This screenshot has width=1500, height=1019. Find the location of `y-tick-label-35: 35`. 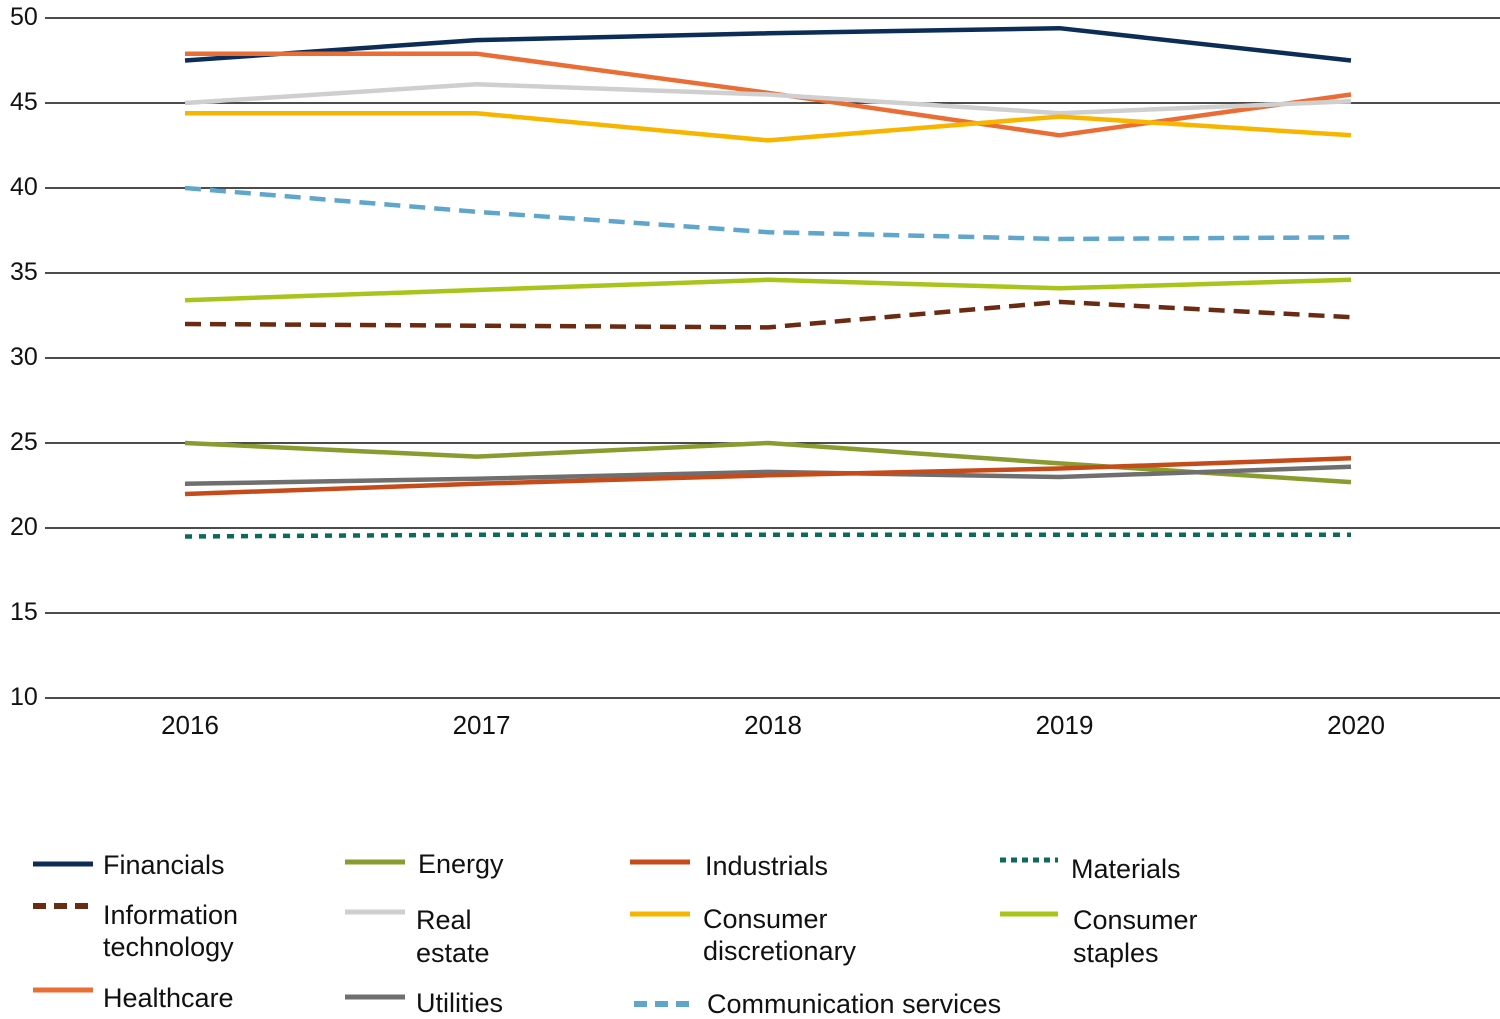

y-tick-label-35: 35 is located at coordinates (24, 272).